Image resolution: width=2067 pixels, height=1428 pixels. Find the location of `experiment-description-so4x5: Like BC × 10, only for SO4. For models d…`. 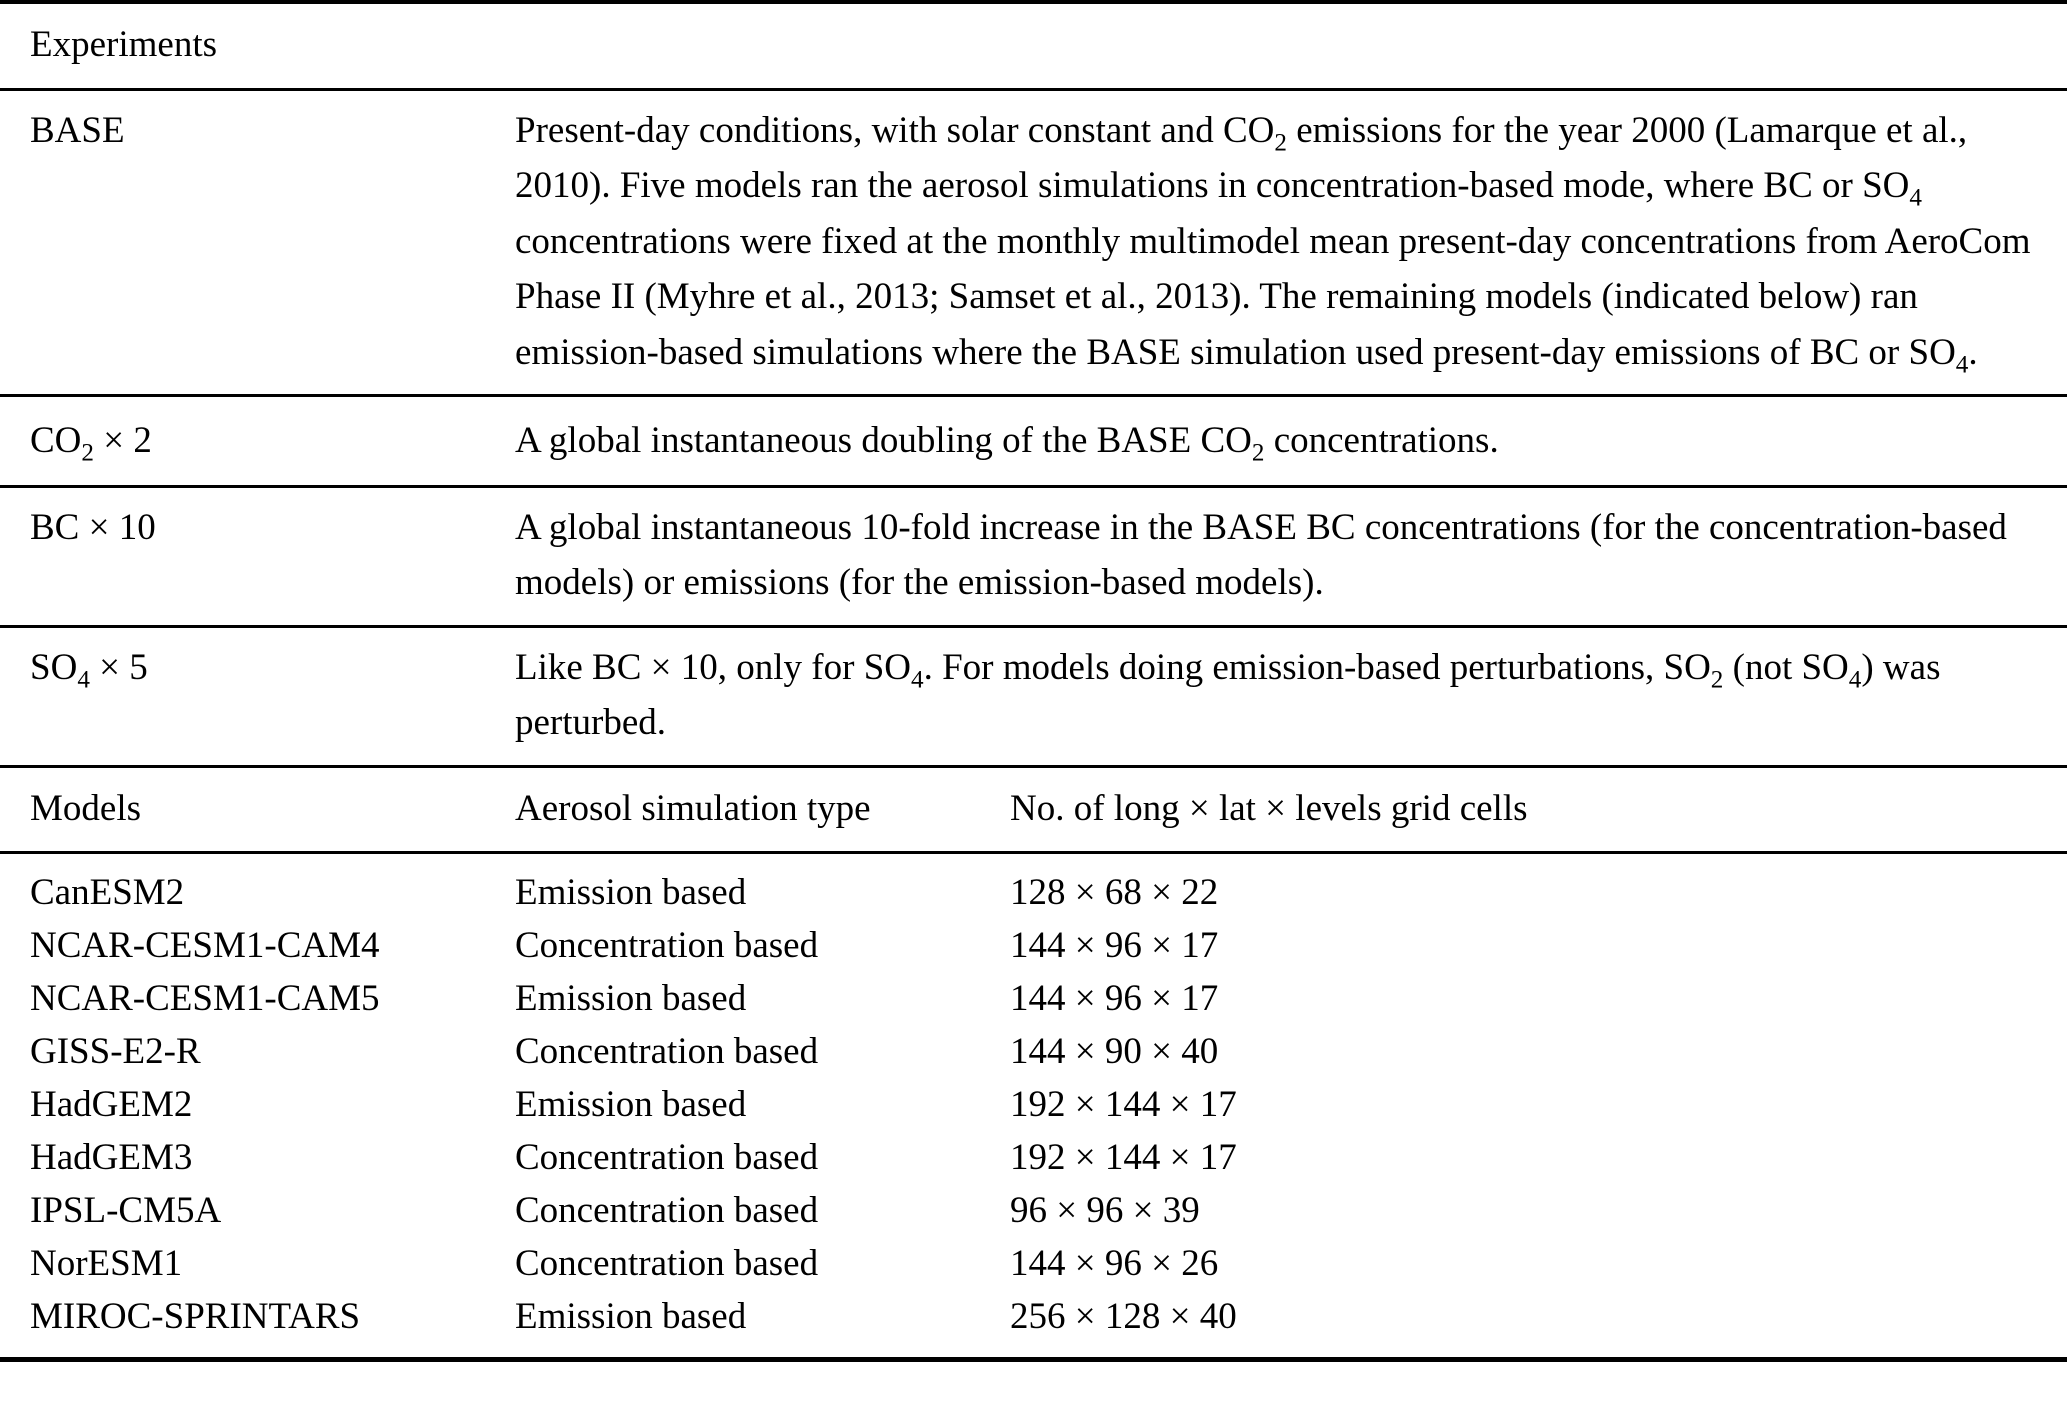

experiment-description-so4x5: Like BC × 10, only for SO4. For models d… is located at coordinates (1228, 695).